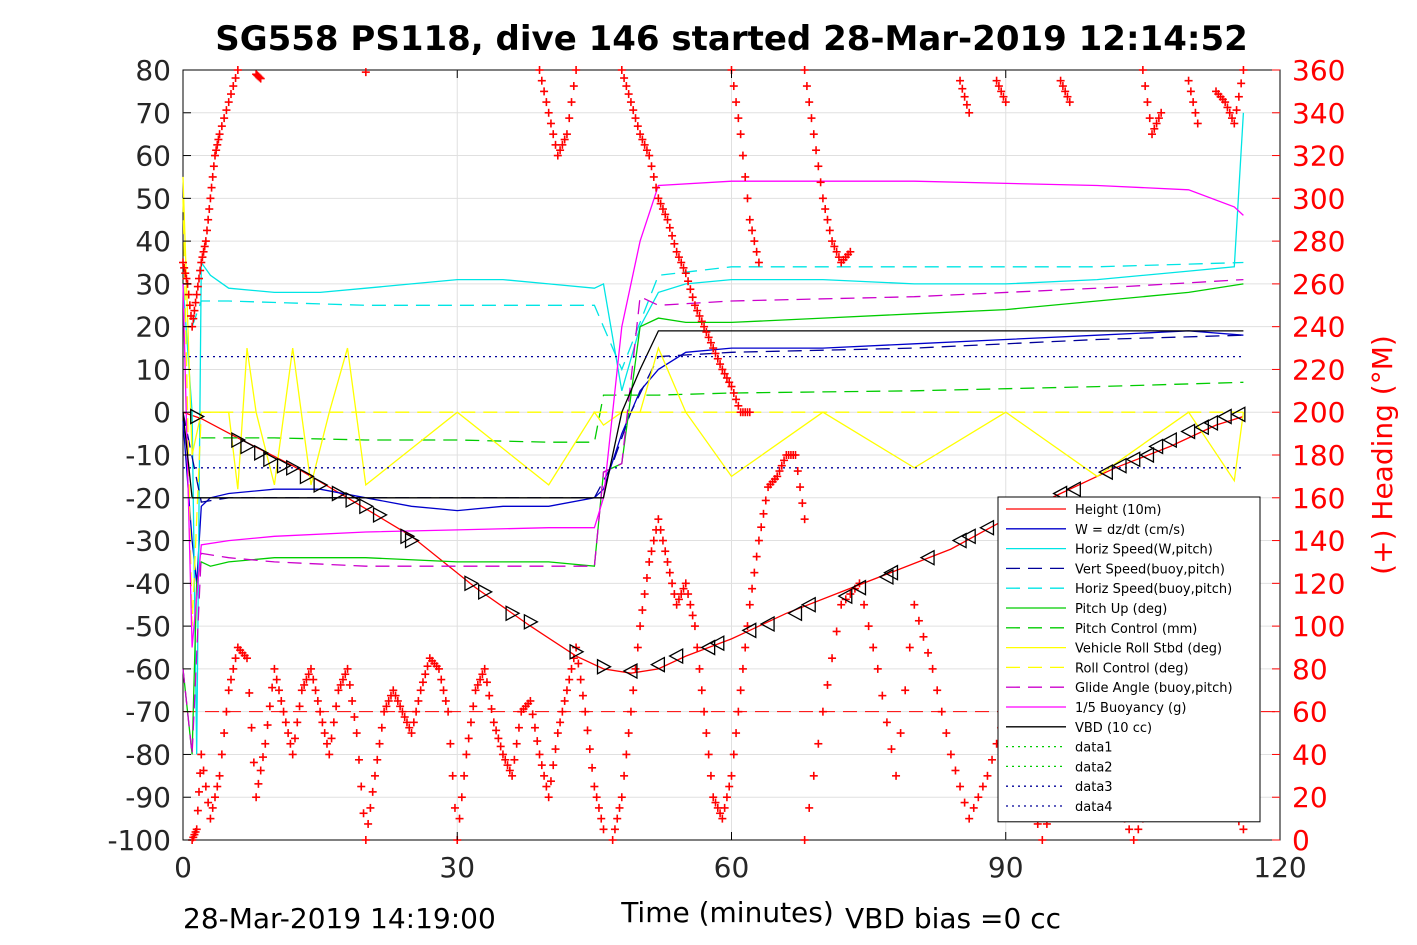  I want to click on y-tick-label: 60, so click(153, 156).